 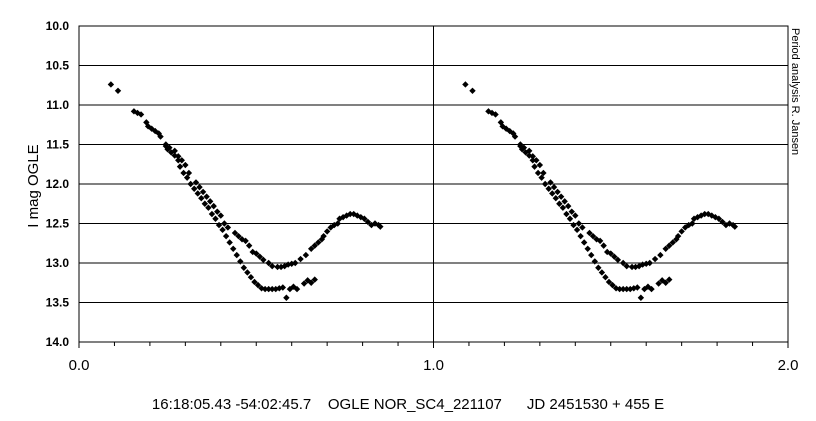 What do you see at coordinates (58, 263) in the screenshot?
I see `y-tick-label: 13.0` at bounding box center [58, 263].